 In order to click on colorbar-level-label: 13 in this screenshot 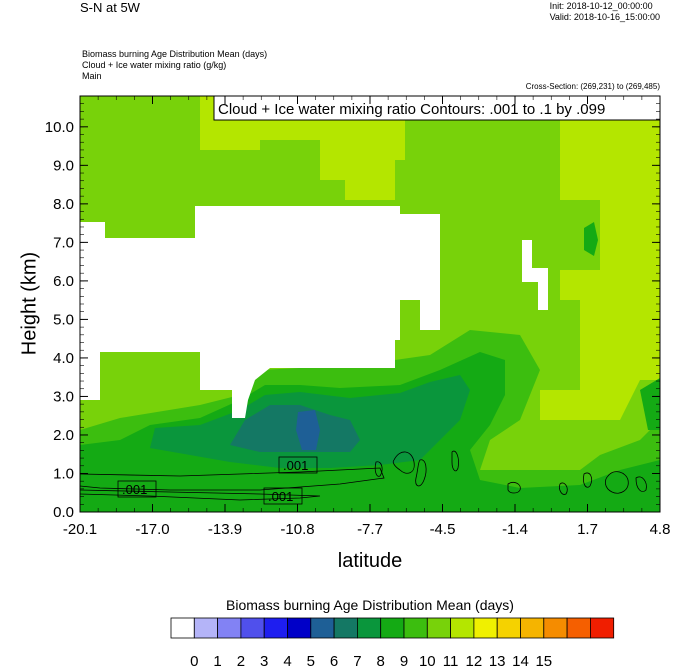, I will do `click(497, 660)`.